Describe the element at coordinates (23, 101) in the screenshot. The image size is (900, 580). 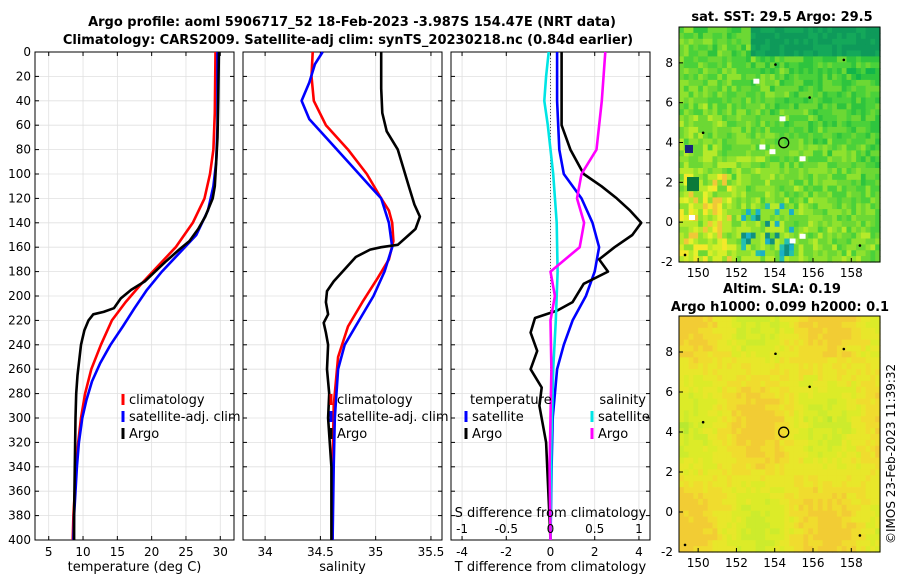
I see `depth-tick-label: 40` at that location.